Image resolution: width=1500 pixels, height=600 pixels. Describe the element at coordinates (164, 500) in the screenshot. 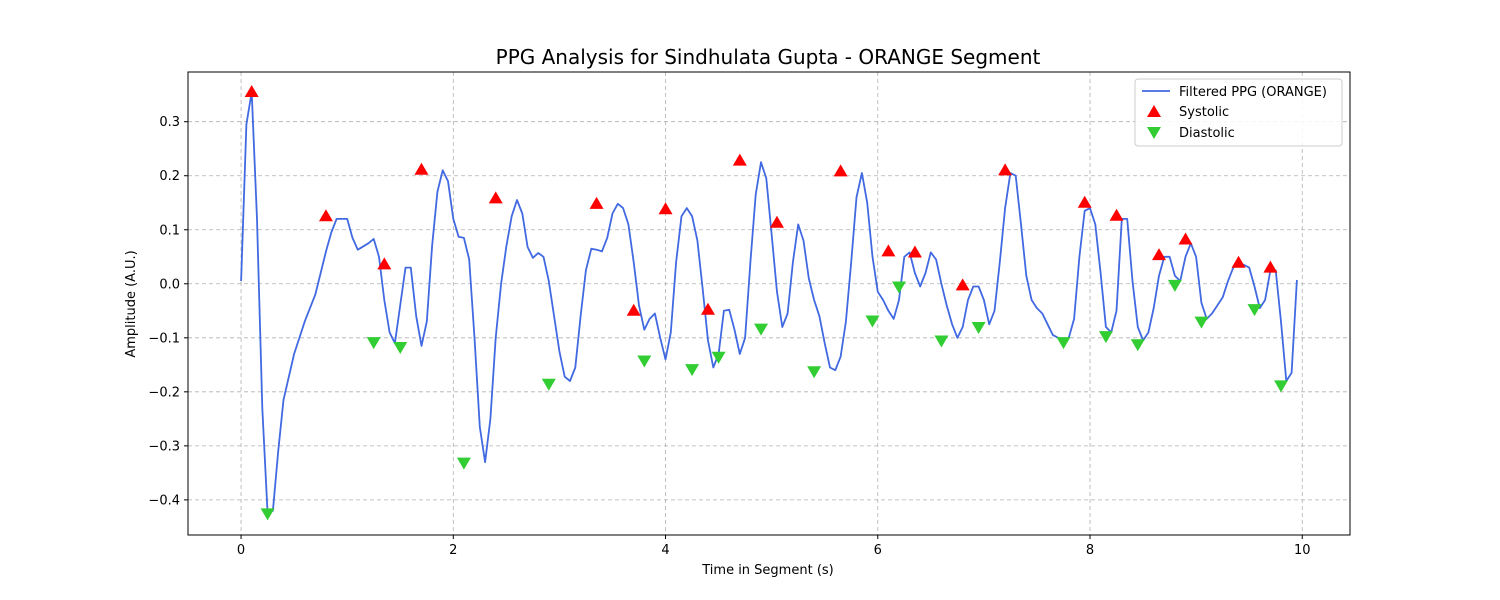

I see `y-tick-label: −0.4` at that location.